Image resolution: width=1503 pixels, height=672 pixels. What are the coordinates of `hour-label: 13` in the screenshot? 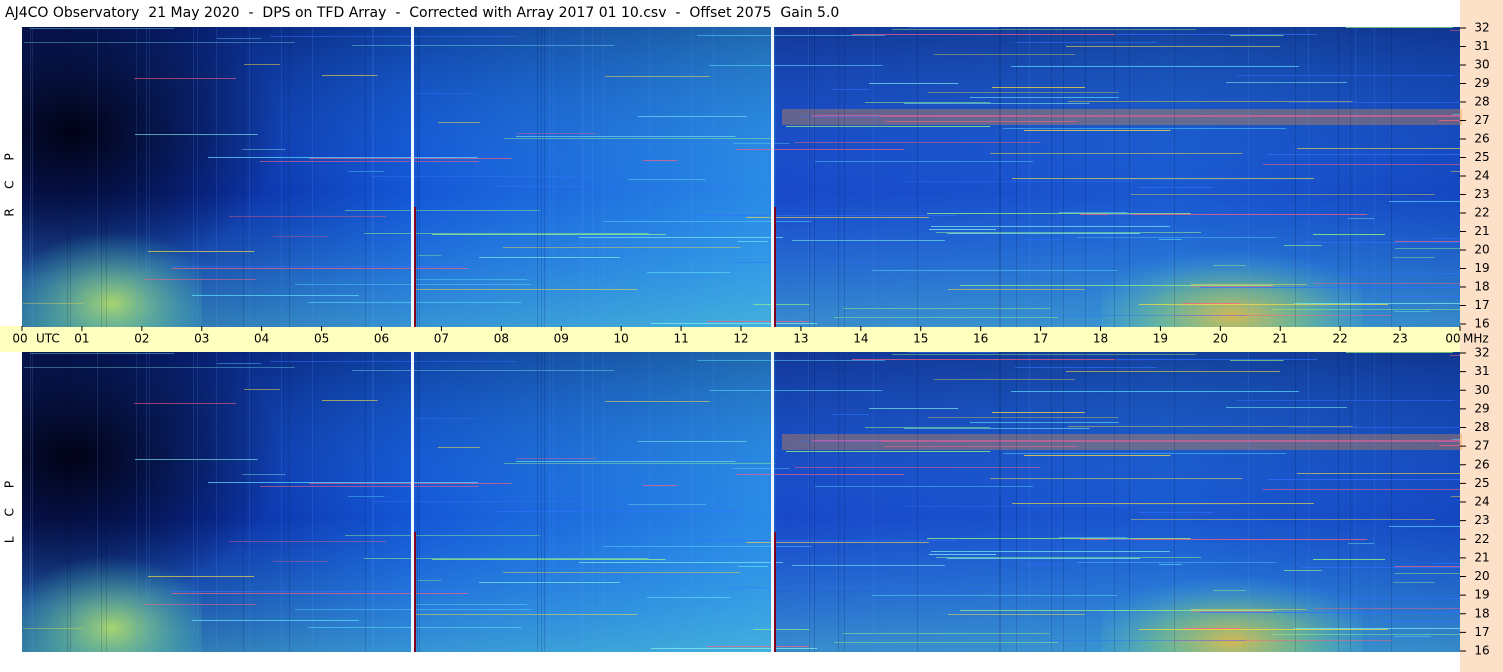 It's located at (800, 339).